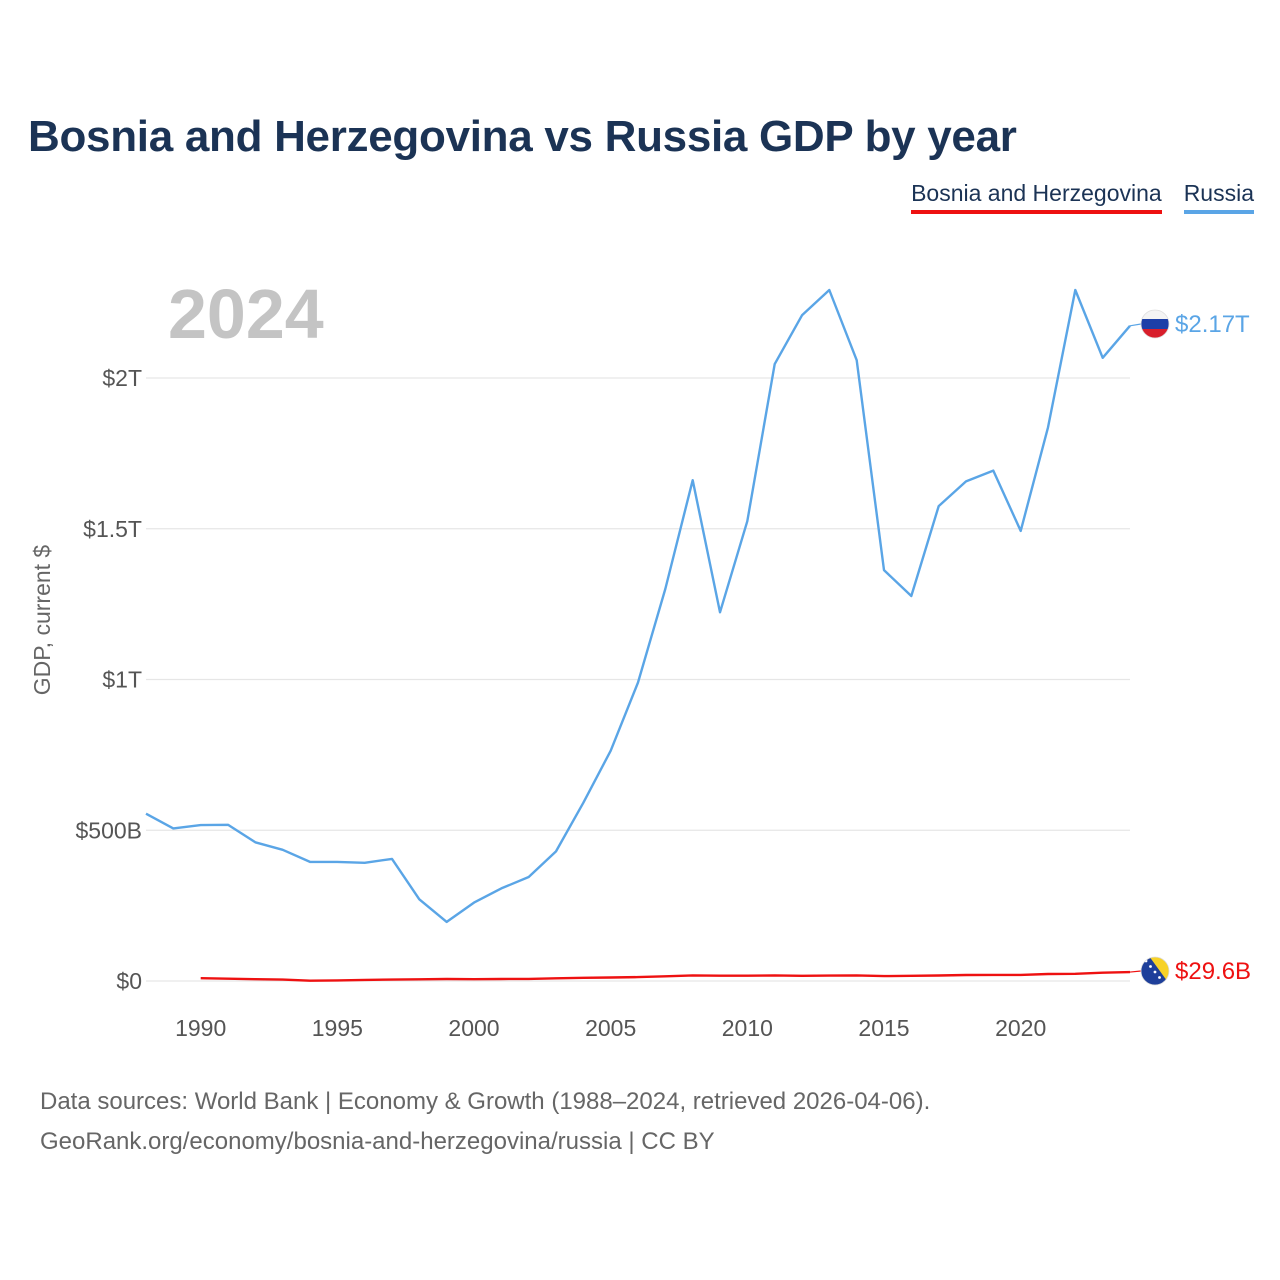 This screenshot has height=1280, width=1280. Describe the element at coordinates (1190, 647) in the screenshot. I see `series-end-labels: $2.17T $29.6B` at that location.